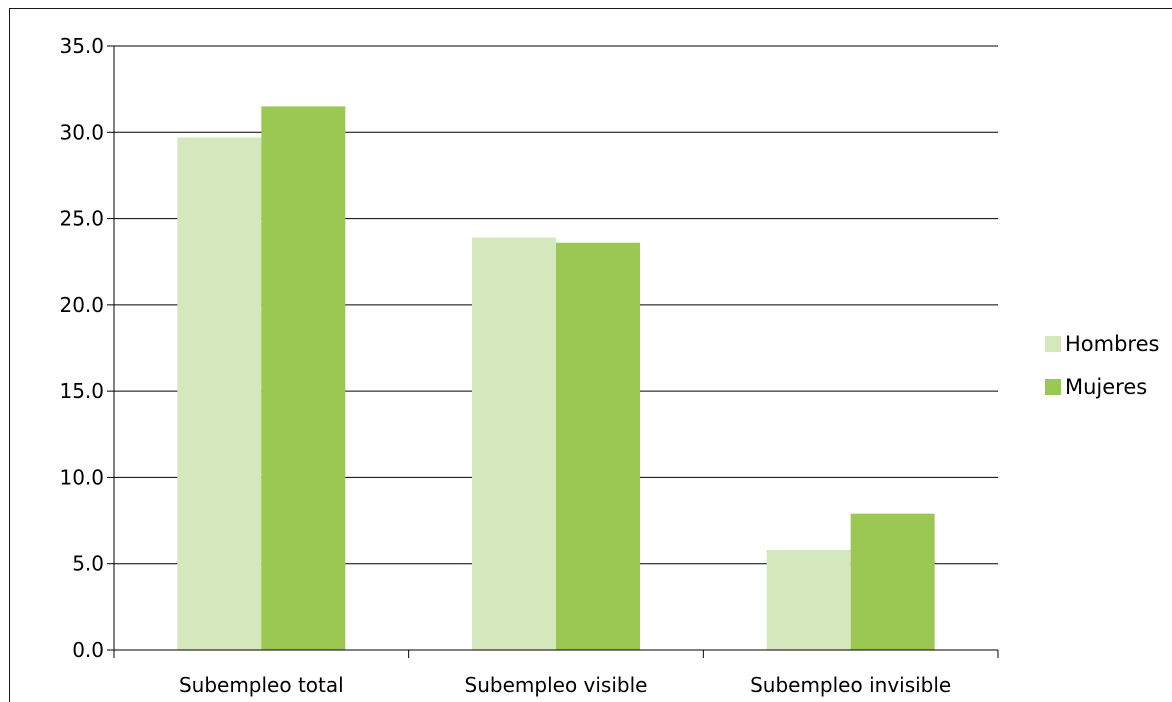 This screenshot has height=702, width=1172. What do you see at coordinates (81, 477) in the screenshot?
I see `y-tick-label: 10.0` at bounding box center [81, 477].